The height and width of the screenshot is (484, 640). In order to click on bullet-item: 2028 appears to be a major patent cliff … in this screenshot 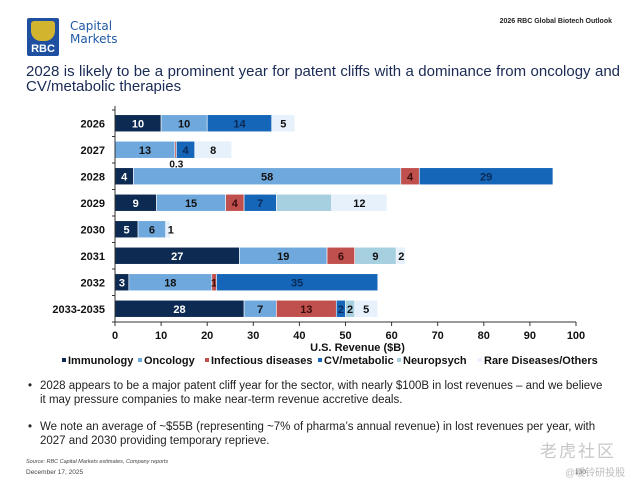, I will do `click(318, 393)`.